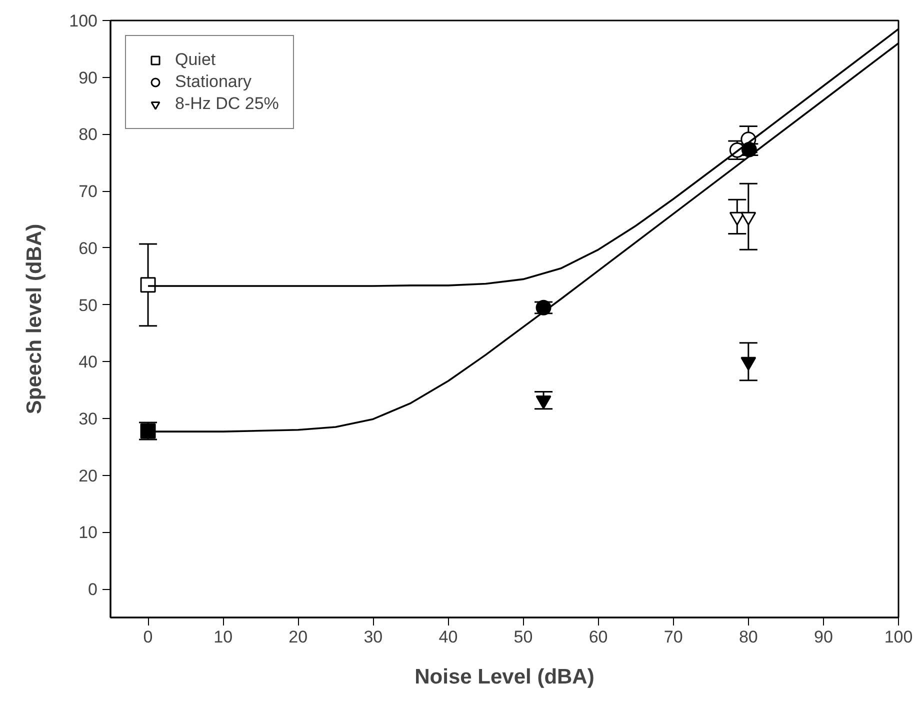 The height and width of the screenshot is (717, 918). What do you see at coordinates (88, 78) in the screenshot?
I see `y-tick-label: 90` at bounding box center [88, 78].